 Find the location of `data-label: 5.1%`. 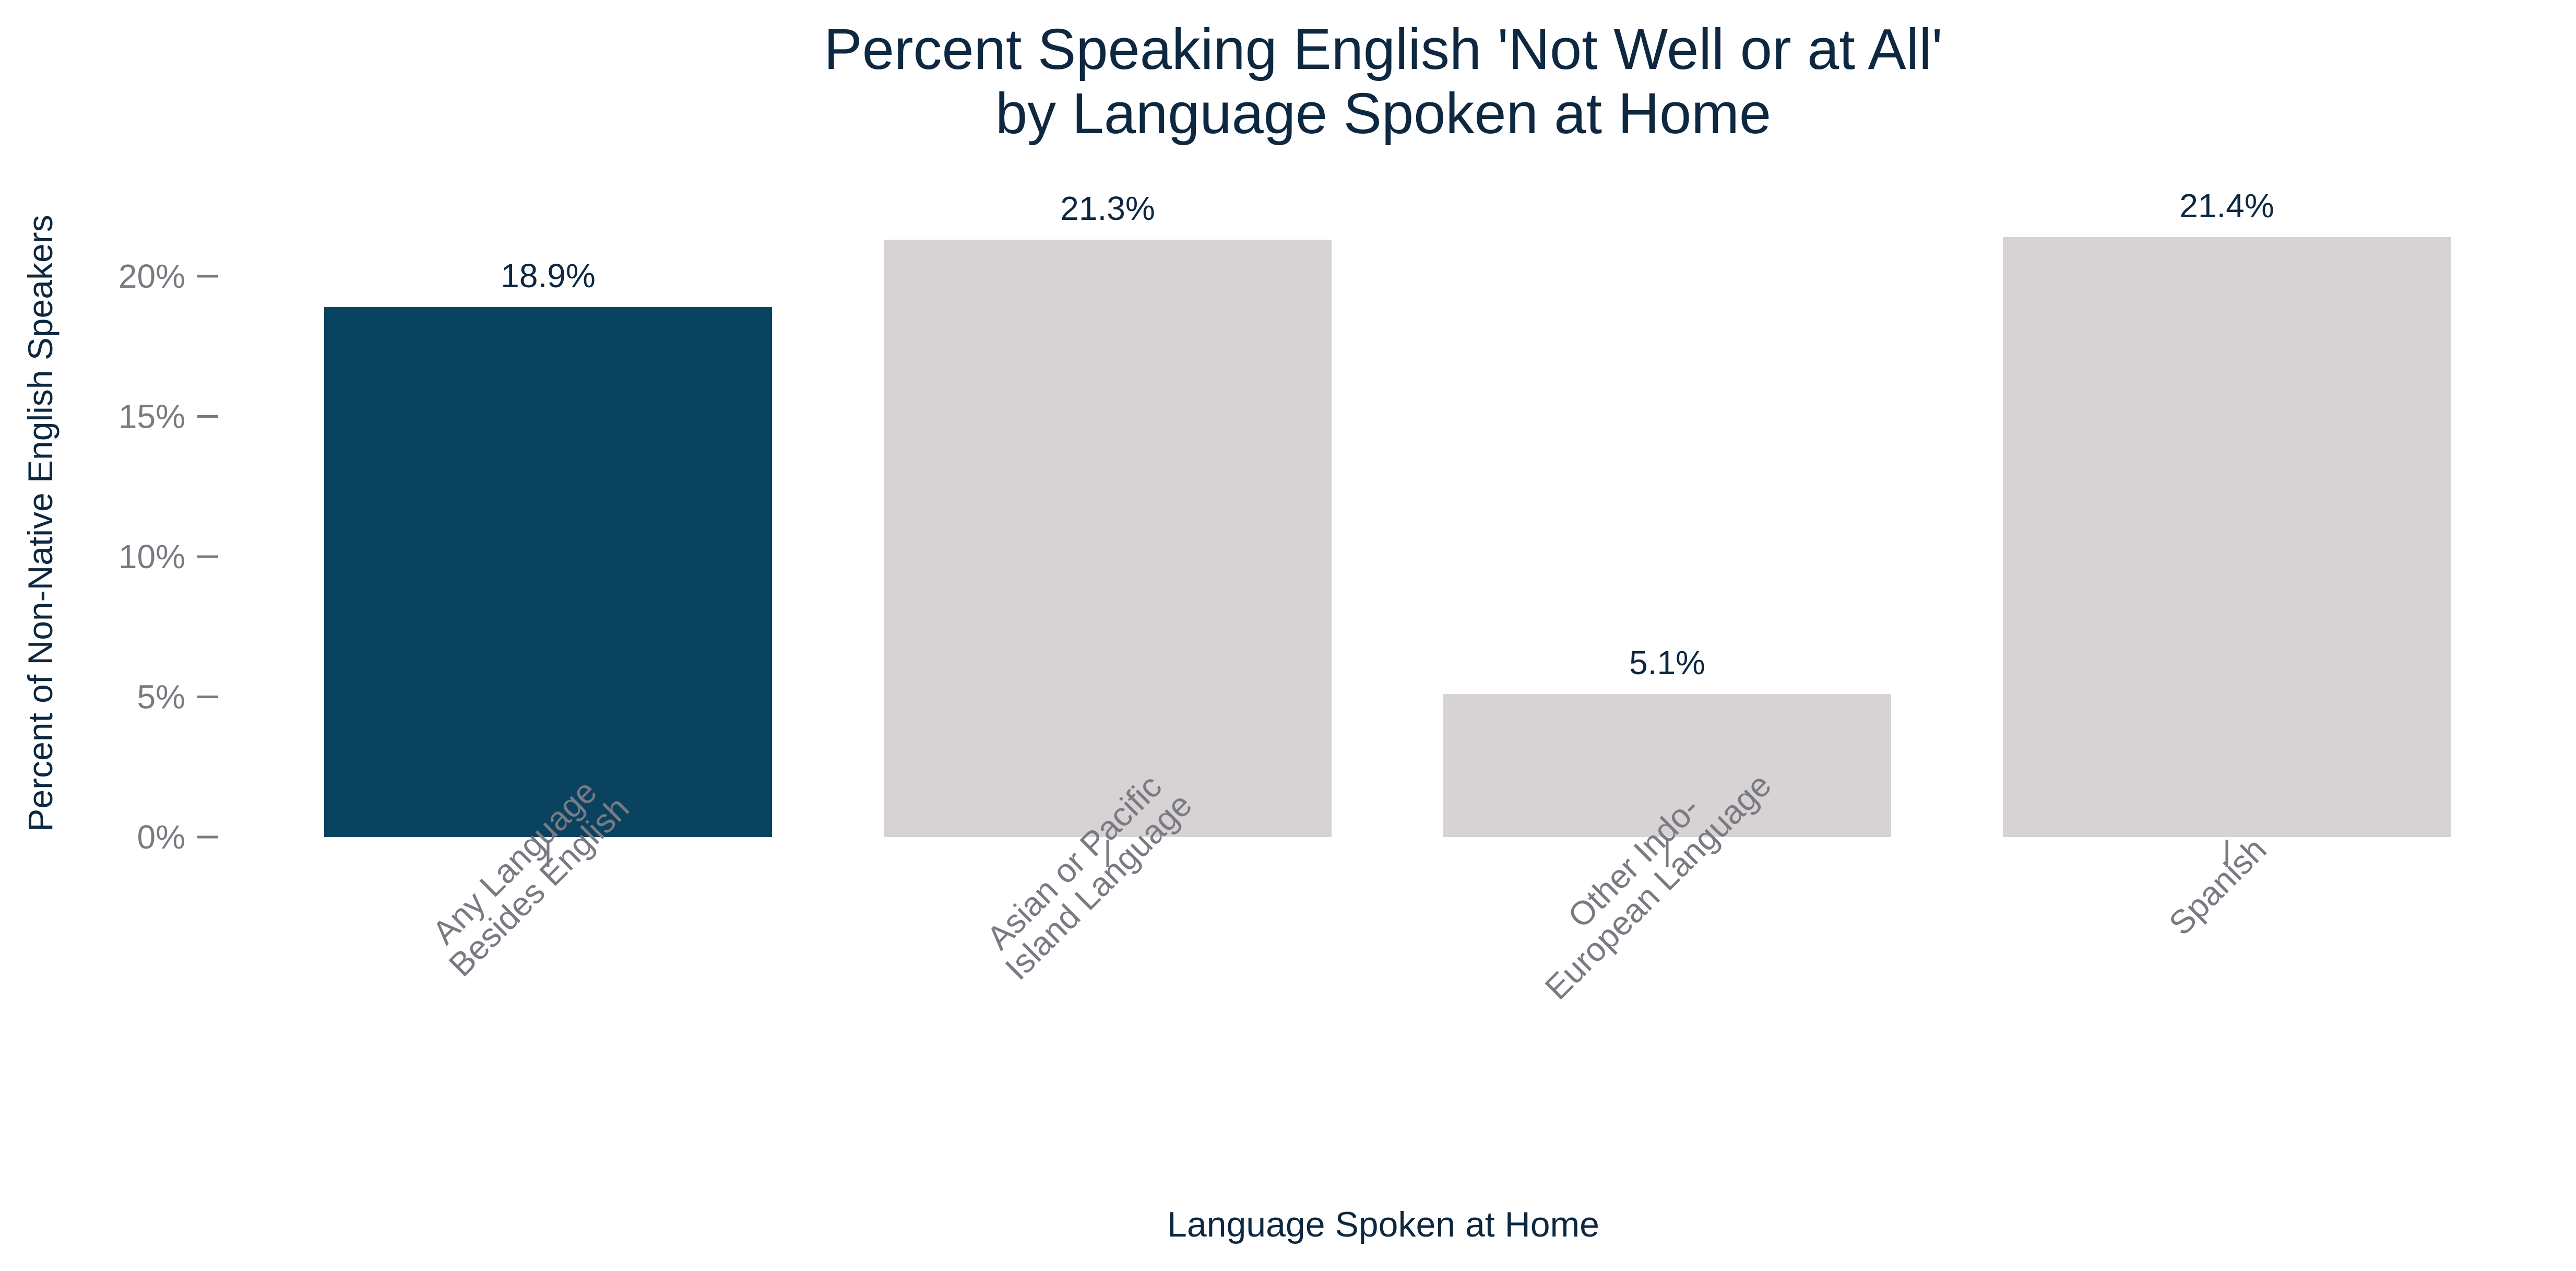

data-label: 5.1% is located at coordinates (1667, 662).